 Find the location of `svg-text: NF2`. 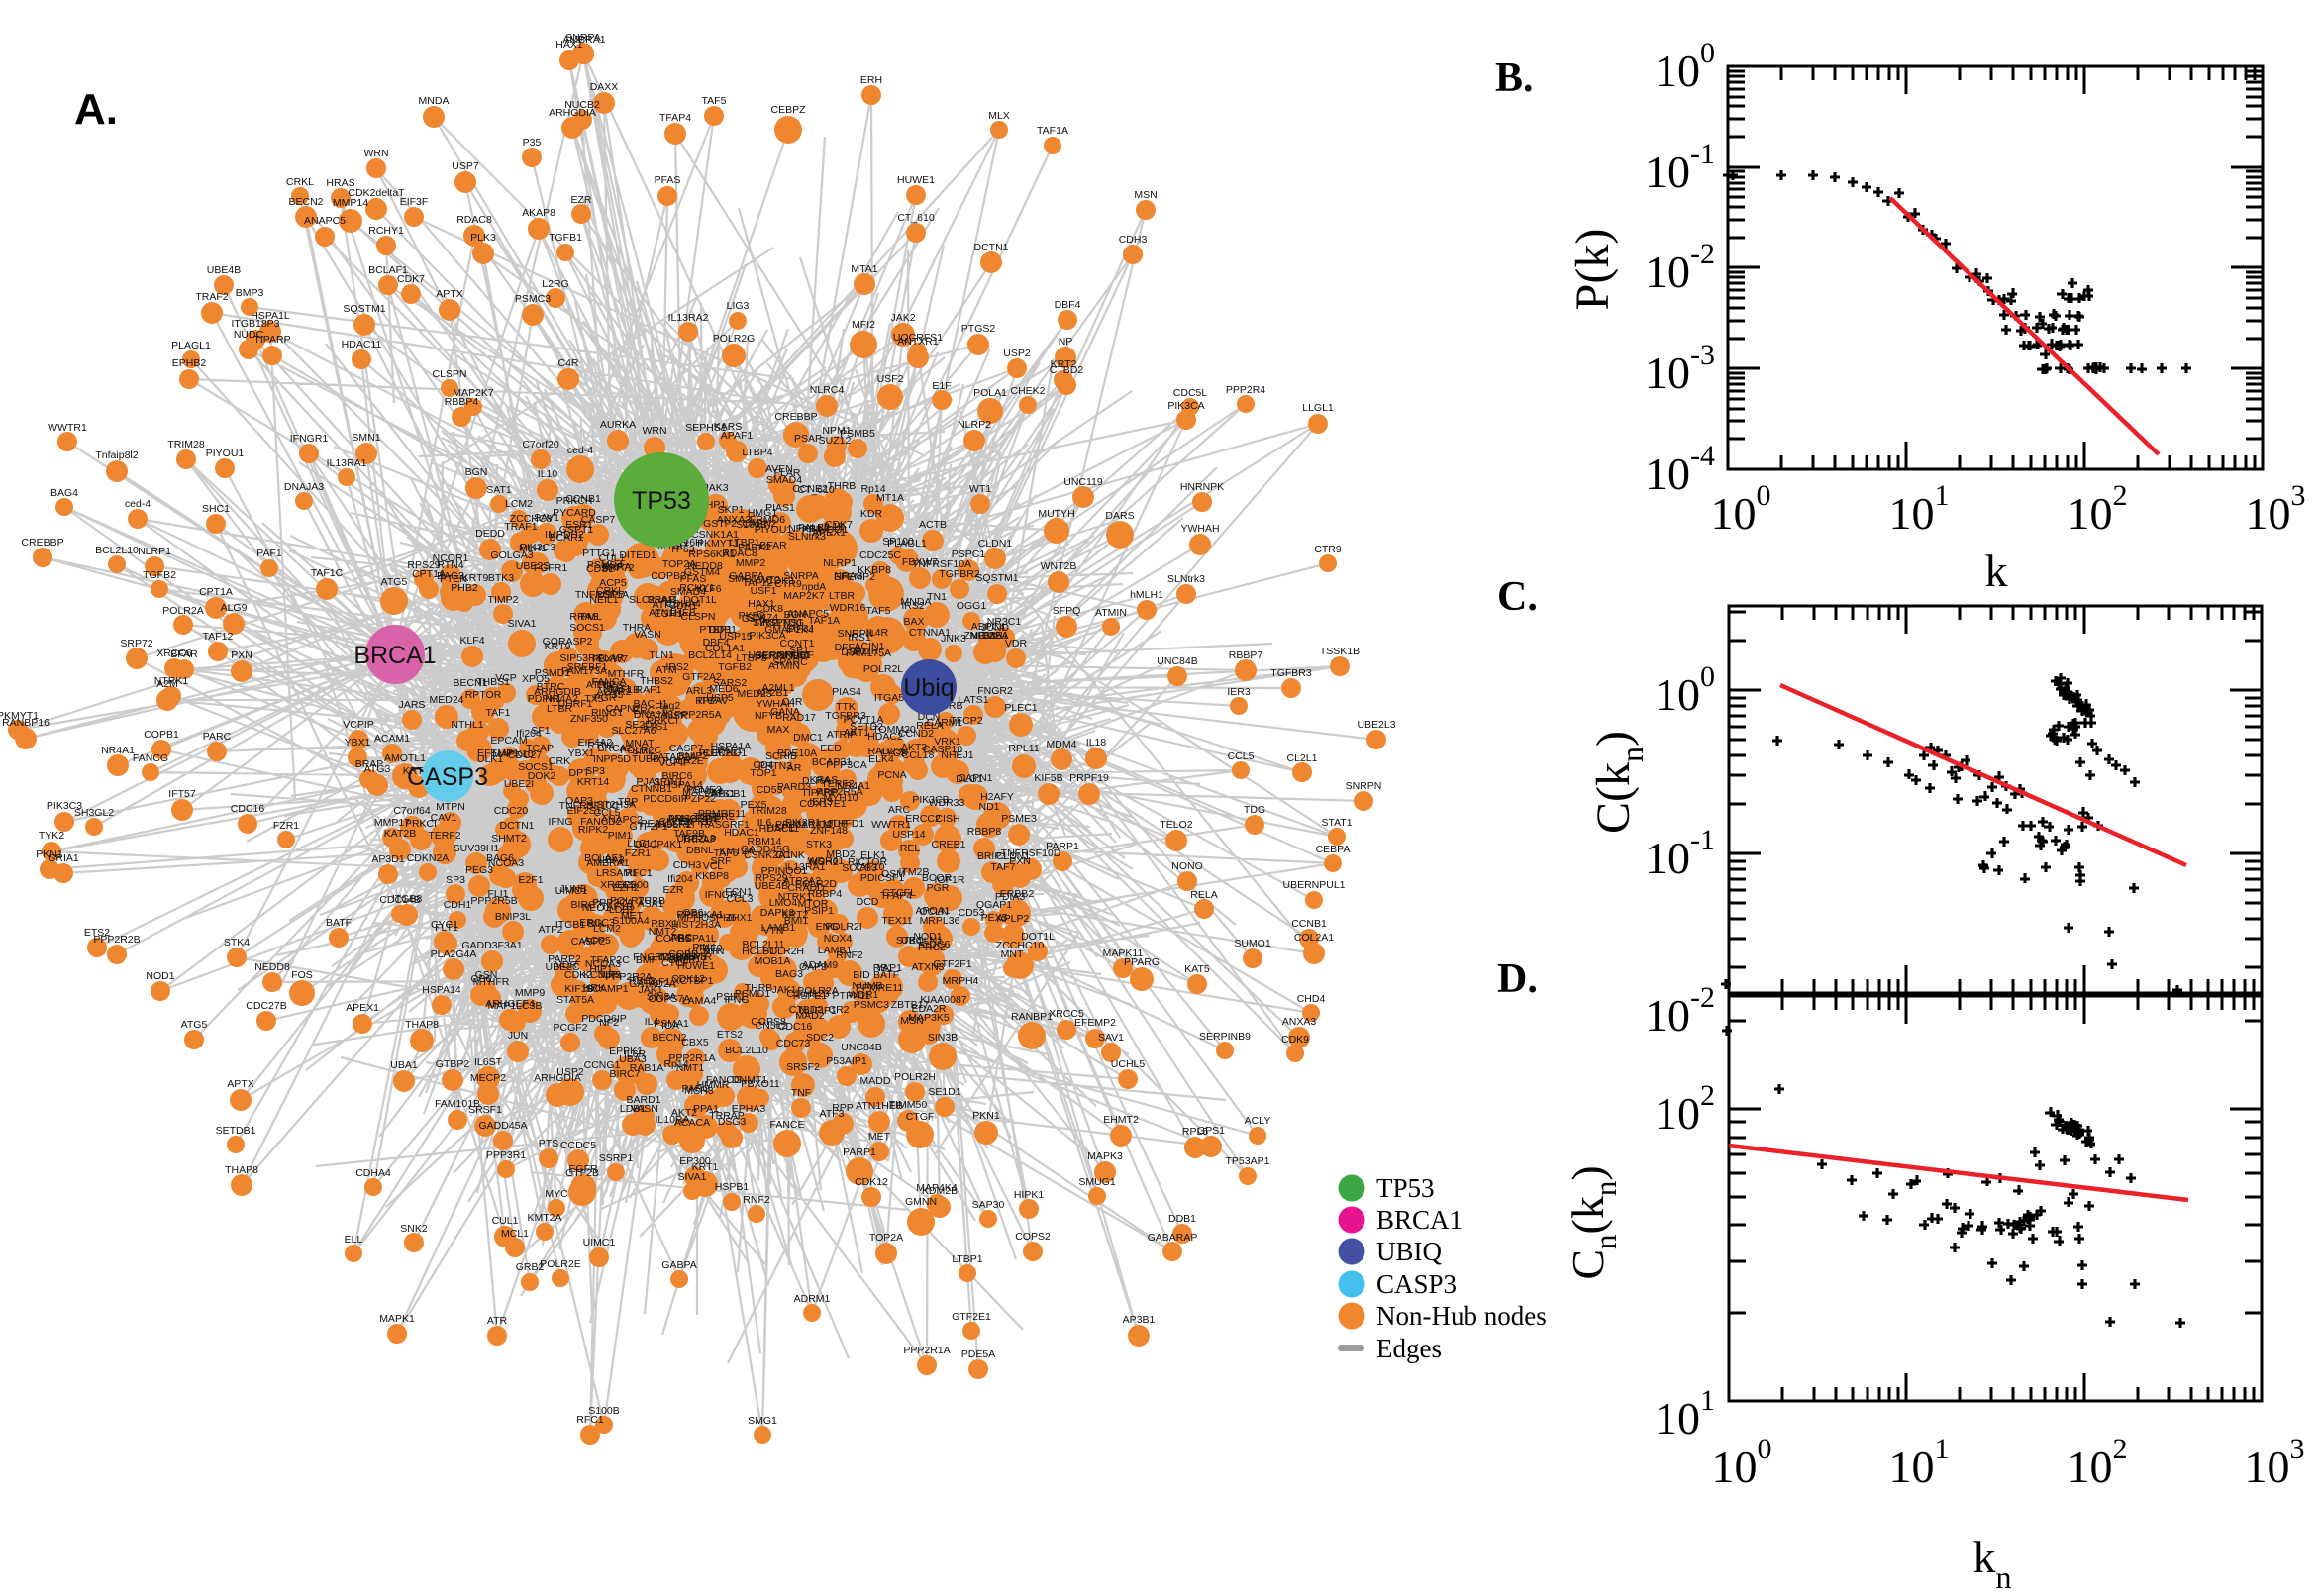

svg-text: NF2 is located at coordinates (609, 1023).